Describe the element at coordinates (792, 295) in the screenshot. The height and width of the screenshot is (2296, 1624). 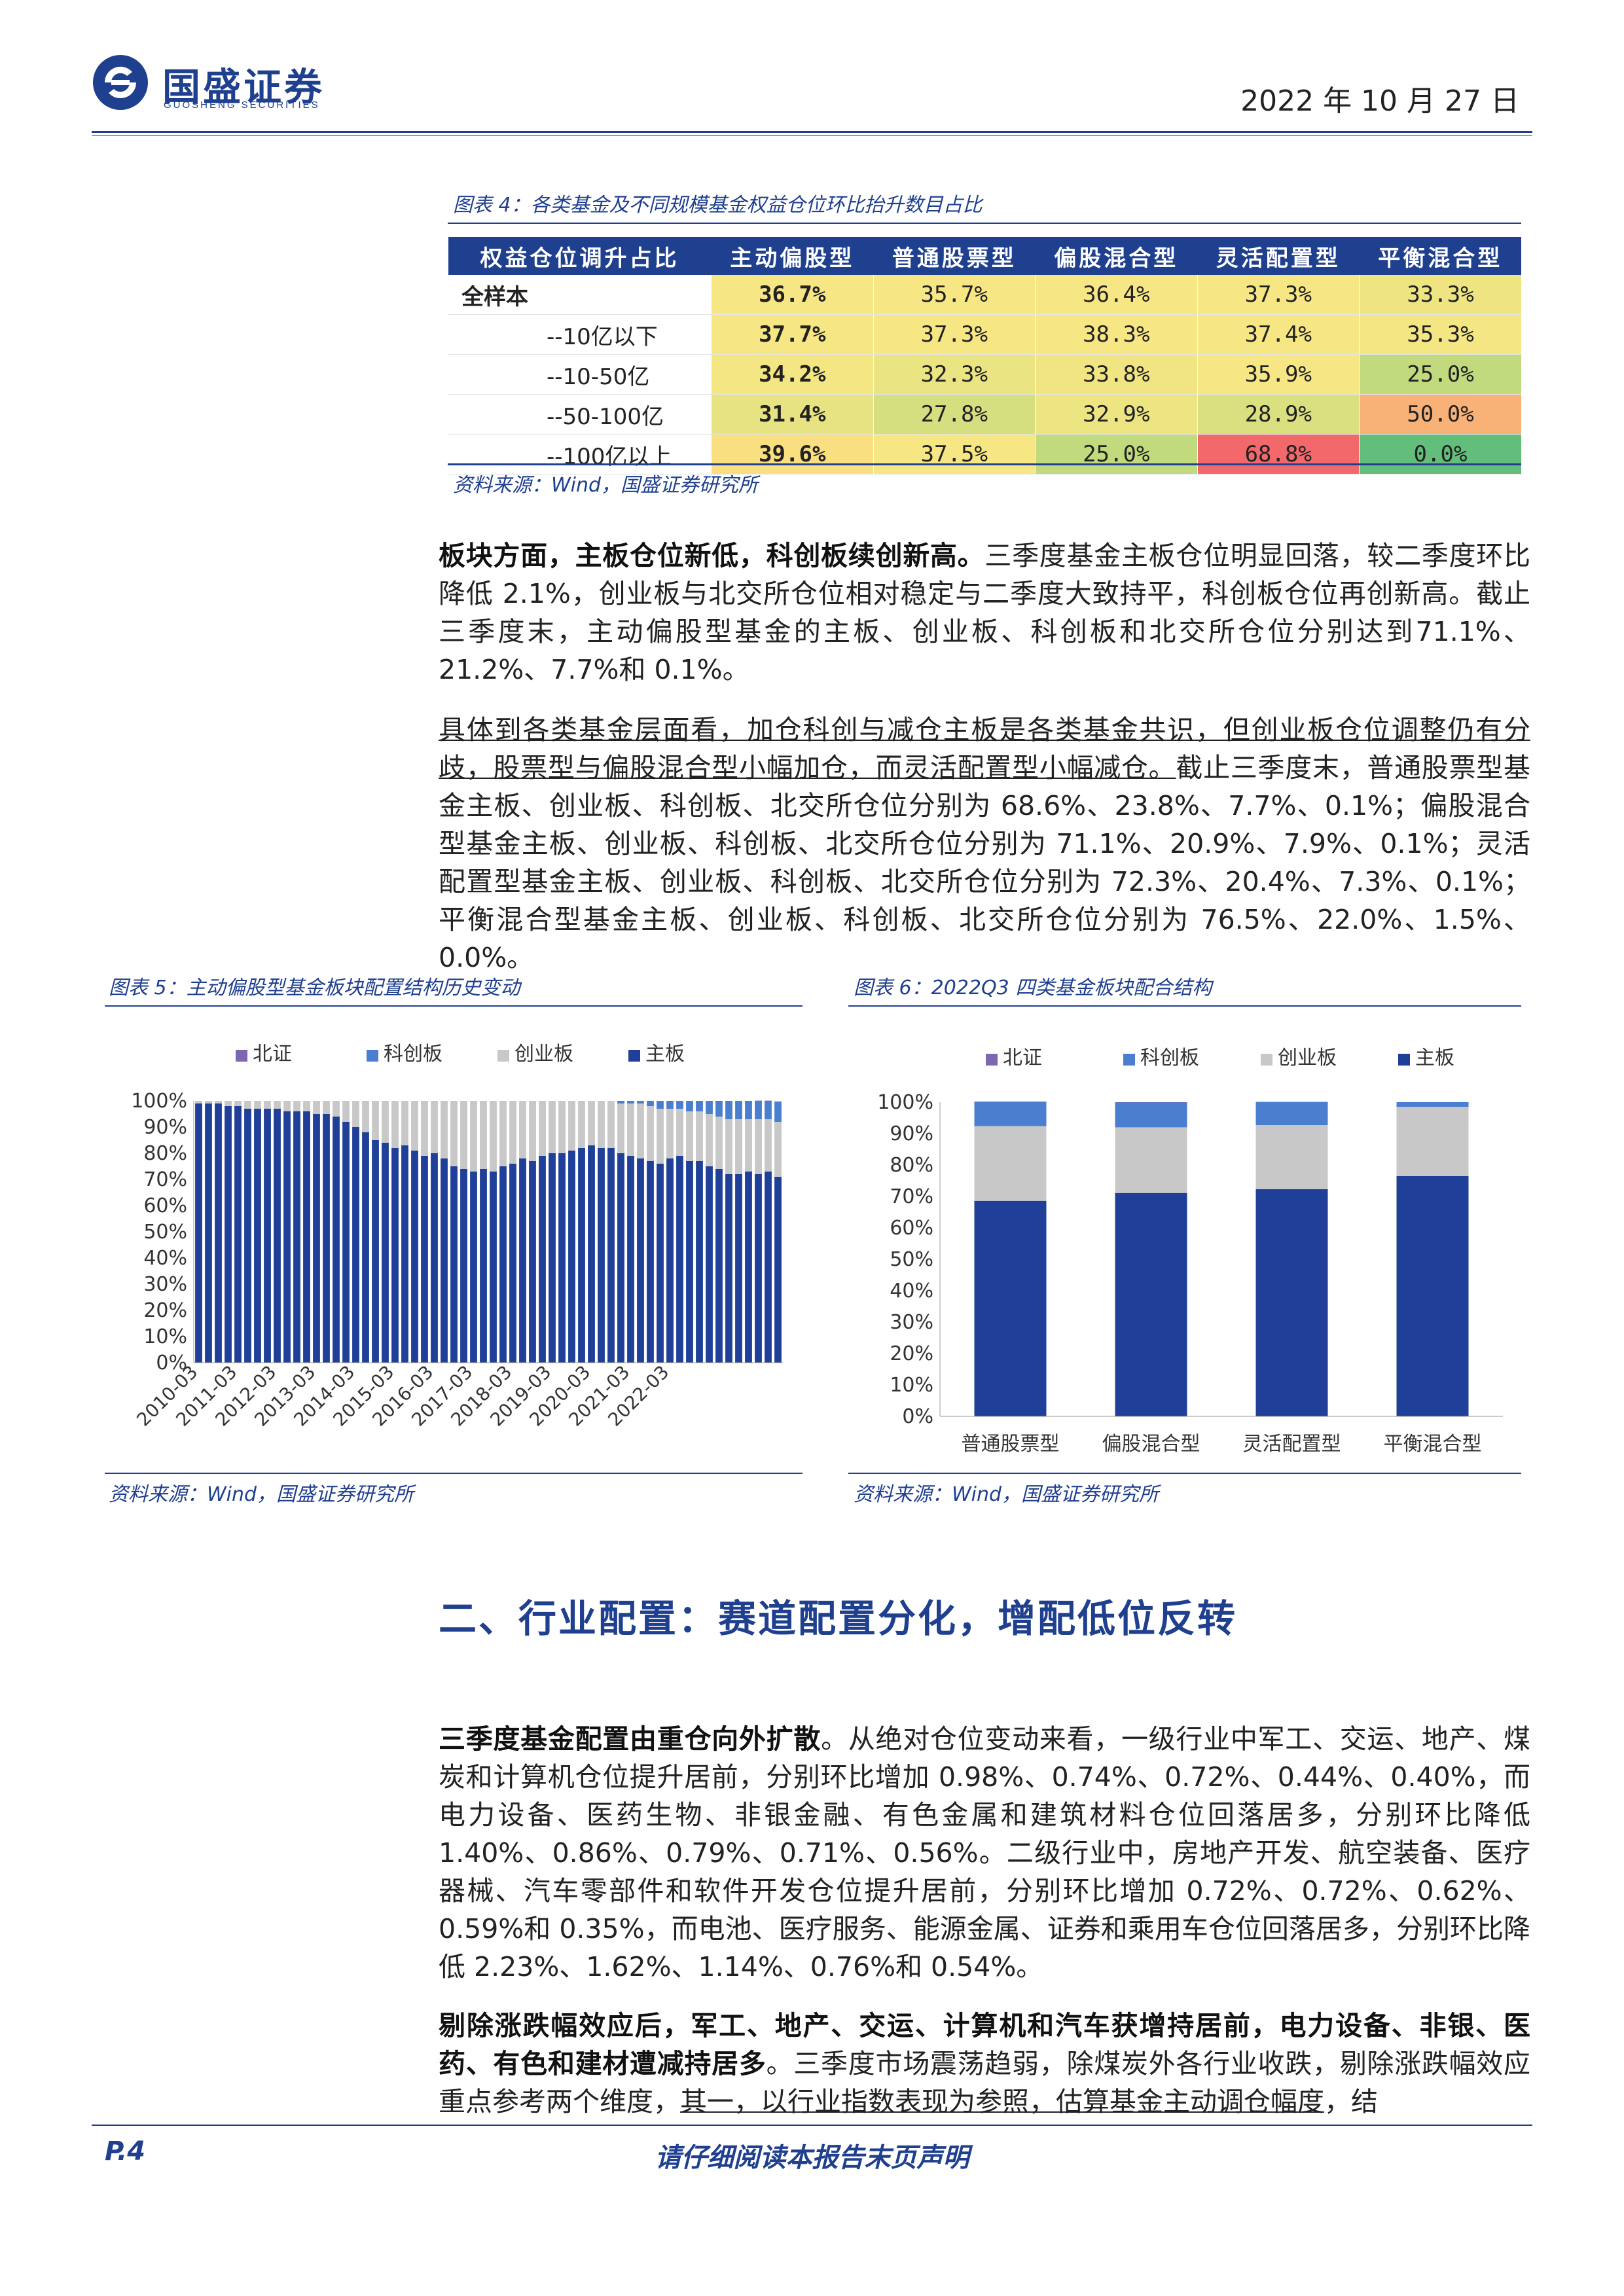
I see `table-cell: 36.7%` at that location.